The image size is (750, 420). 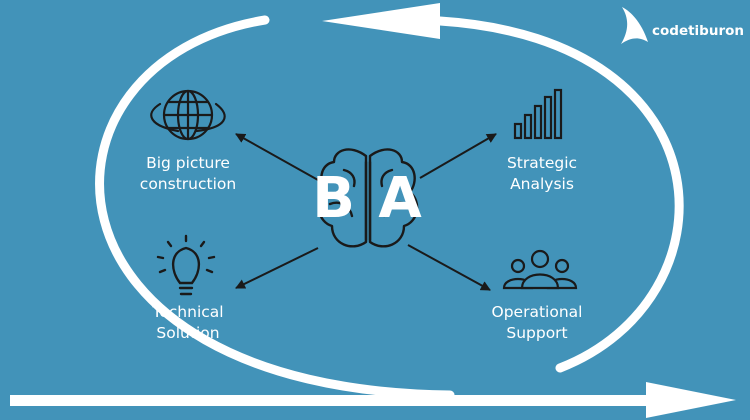 I want to click on bar-chart-icon, so click(x=538, y=114).